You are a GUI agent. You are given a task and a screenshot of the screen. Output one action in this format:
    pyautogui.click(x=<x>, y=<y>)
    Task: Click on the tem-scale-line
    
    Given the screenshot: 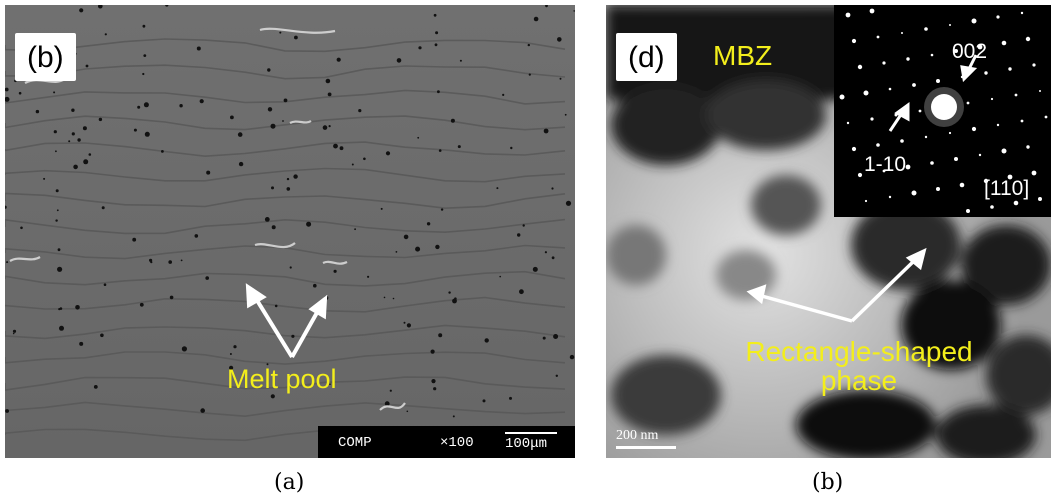 What is the action you would take?
    pyautogui.click(x=646, y=447)
    